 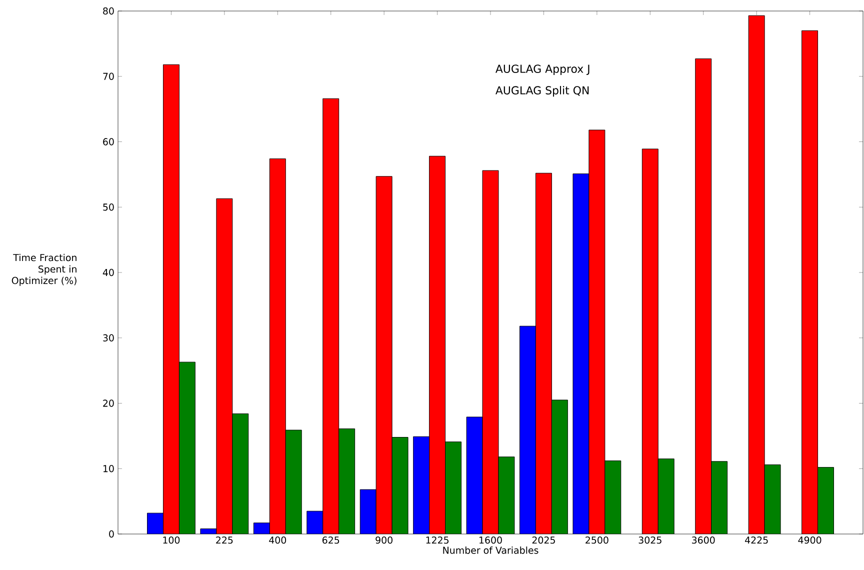 I want to click on y-tick-label: 40, so click(x=108, y=272).